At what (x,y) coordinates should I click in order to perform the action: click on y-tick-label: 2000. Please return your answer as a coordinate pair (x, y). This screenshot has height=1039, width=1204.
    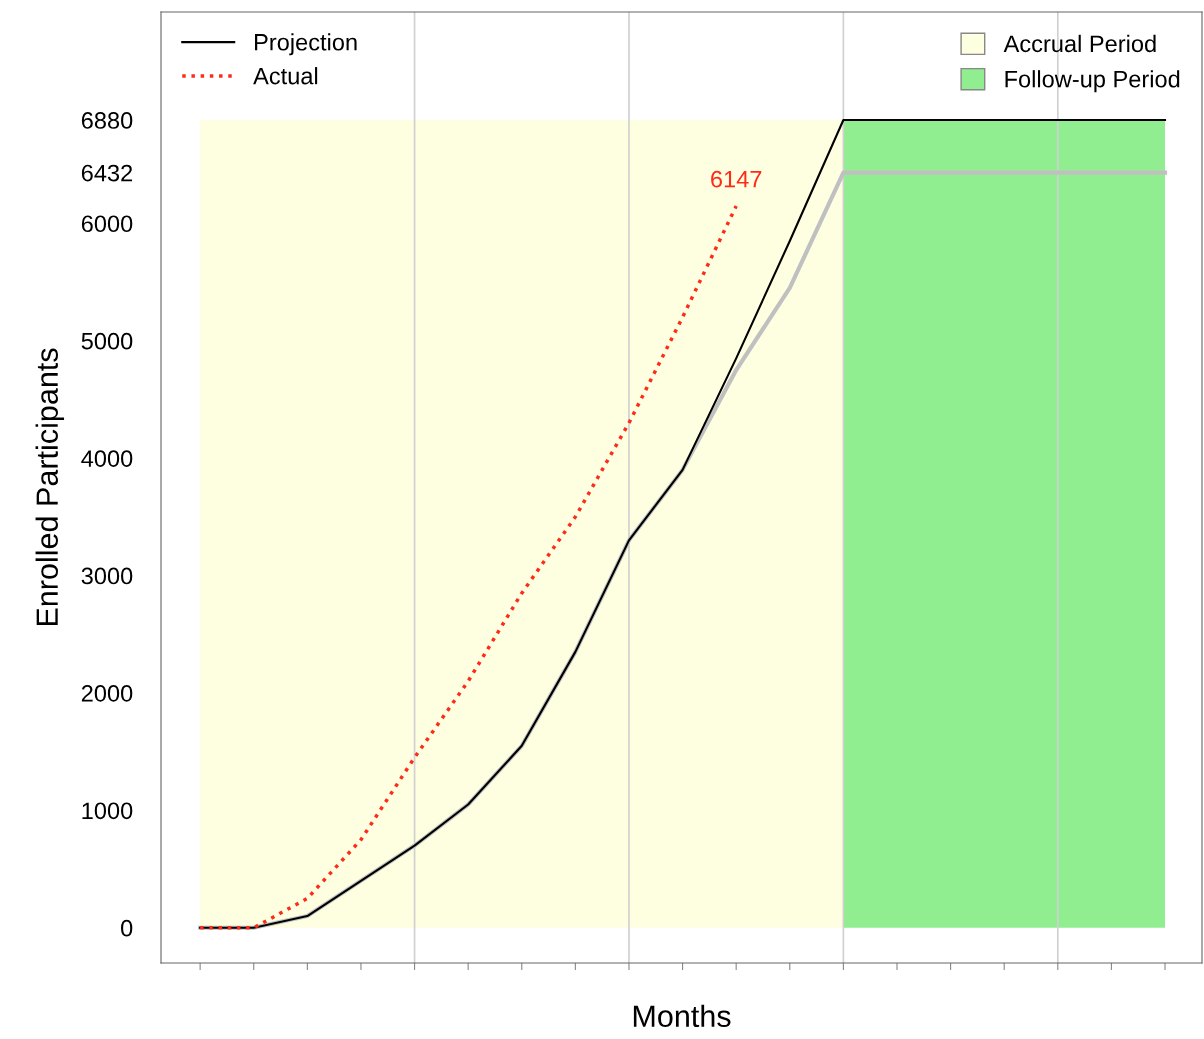
    Looking at the image, I should click on (107, 693).